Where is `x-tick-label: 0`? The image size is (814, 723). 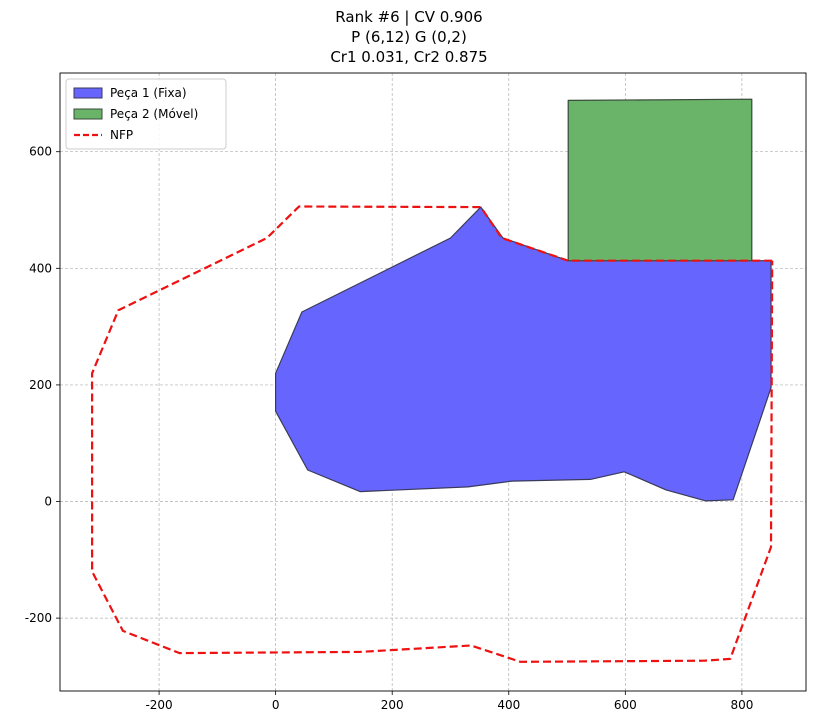
x-tick-label: 0 is located at coordinates (276, 705).